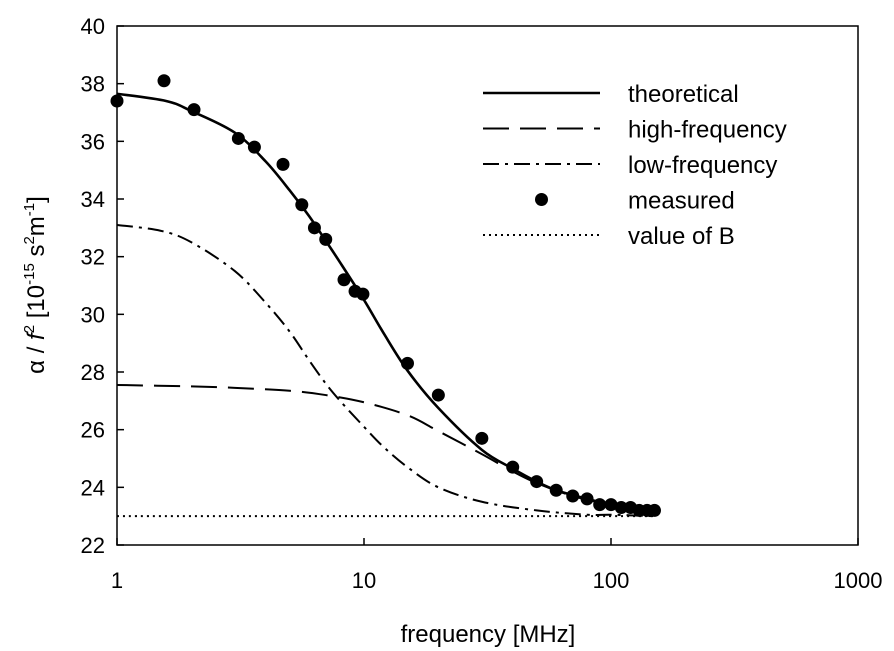 This screenshot has width=894, height=651. What do you see at coordinates (541, 199) in the screenshot?
I see `legend-measured-marker` at bounding box center [541, 199].